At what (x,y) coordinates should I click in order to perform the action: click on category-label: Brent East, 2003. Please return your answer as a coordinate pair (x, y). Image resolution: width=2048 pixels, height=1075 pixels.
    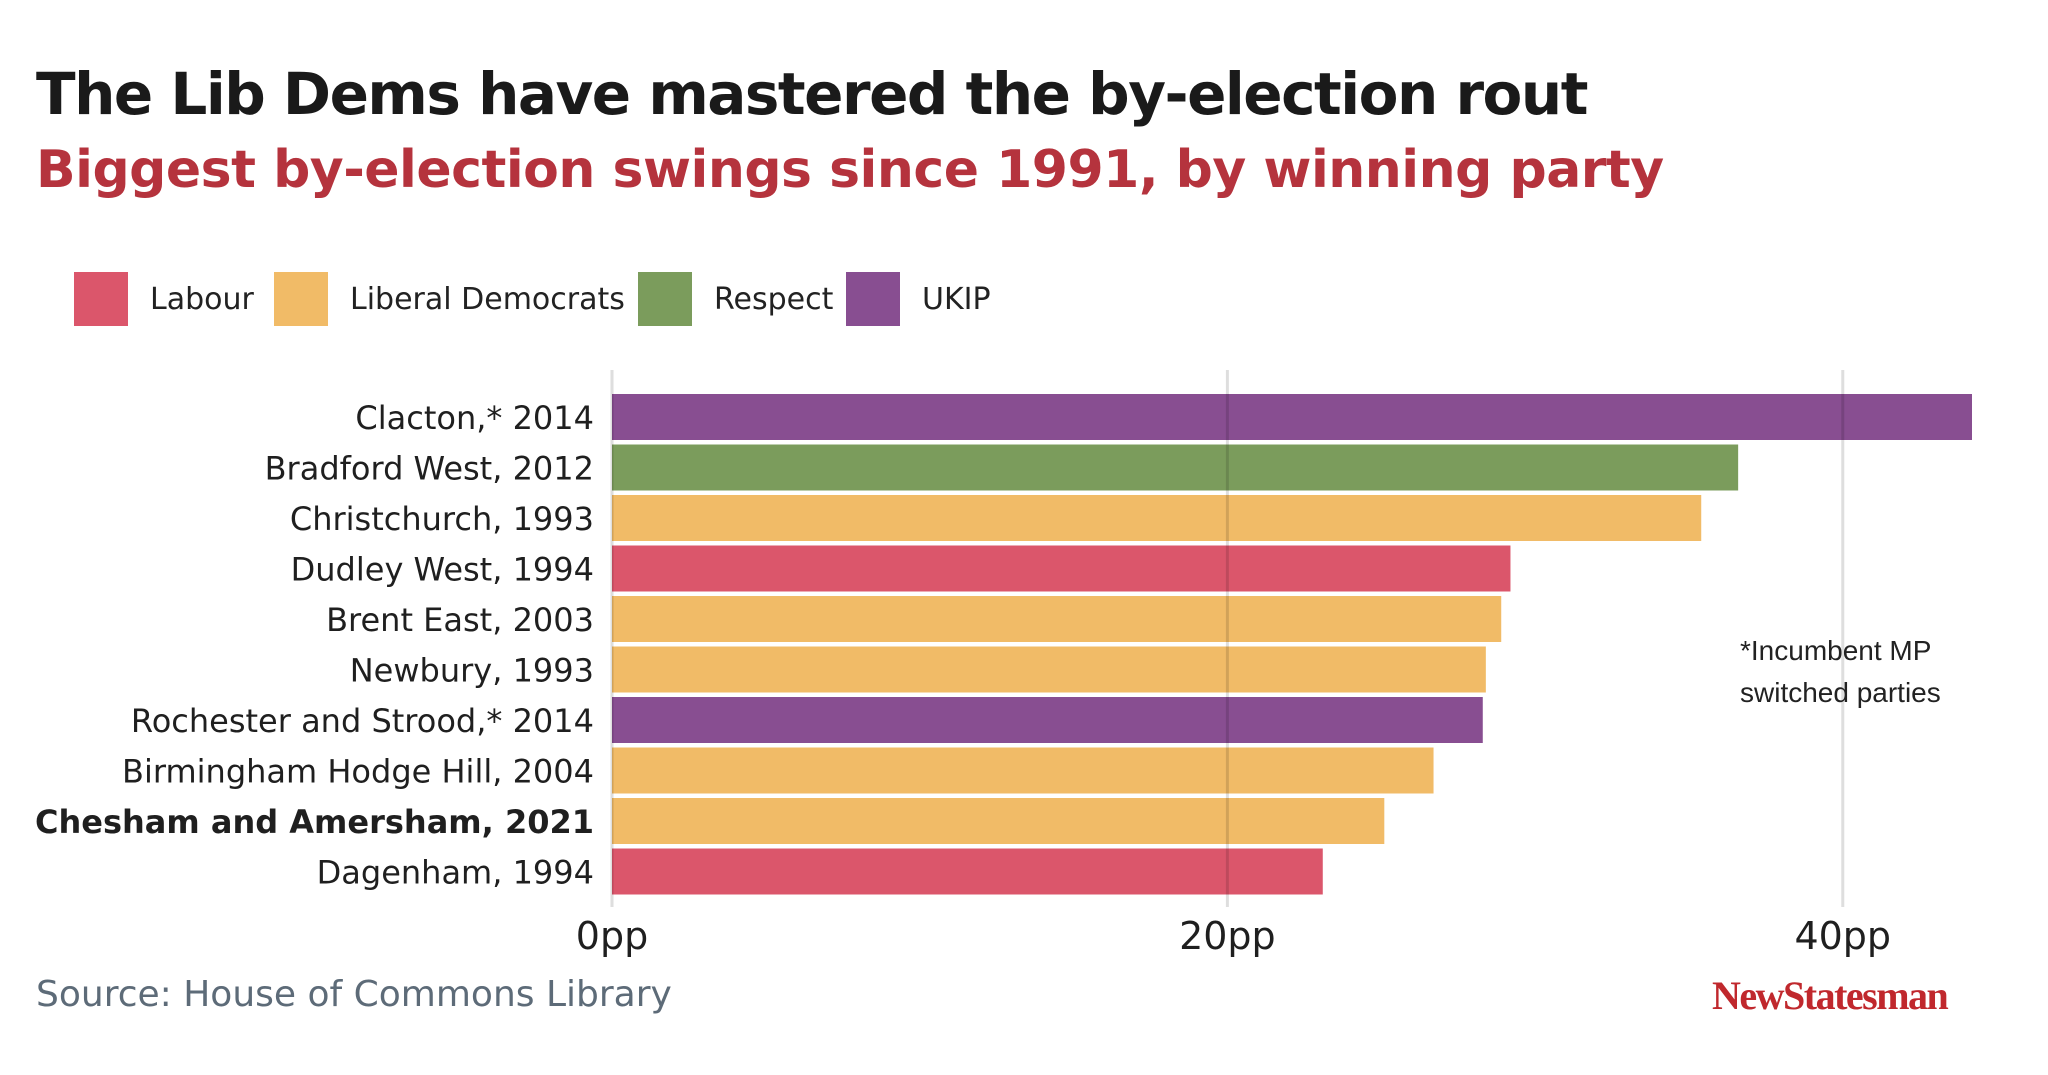
    Looking at the image, I should click on (460, 620).